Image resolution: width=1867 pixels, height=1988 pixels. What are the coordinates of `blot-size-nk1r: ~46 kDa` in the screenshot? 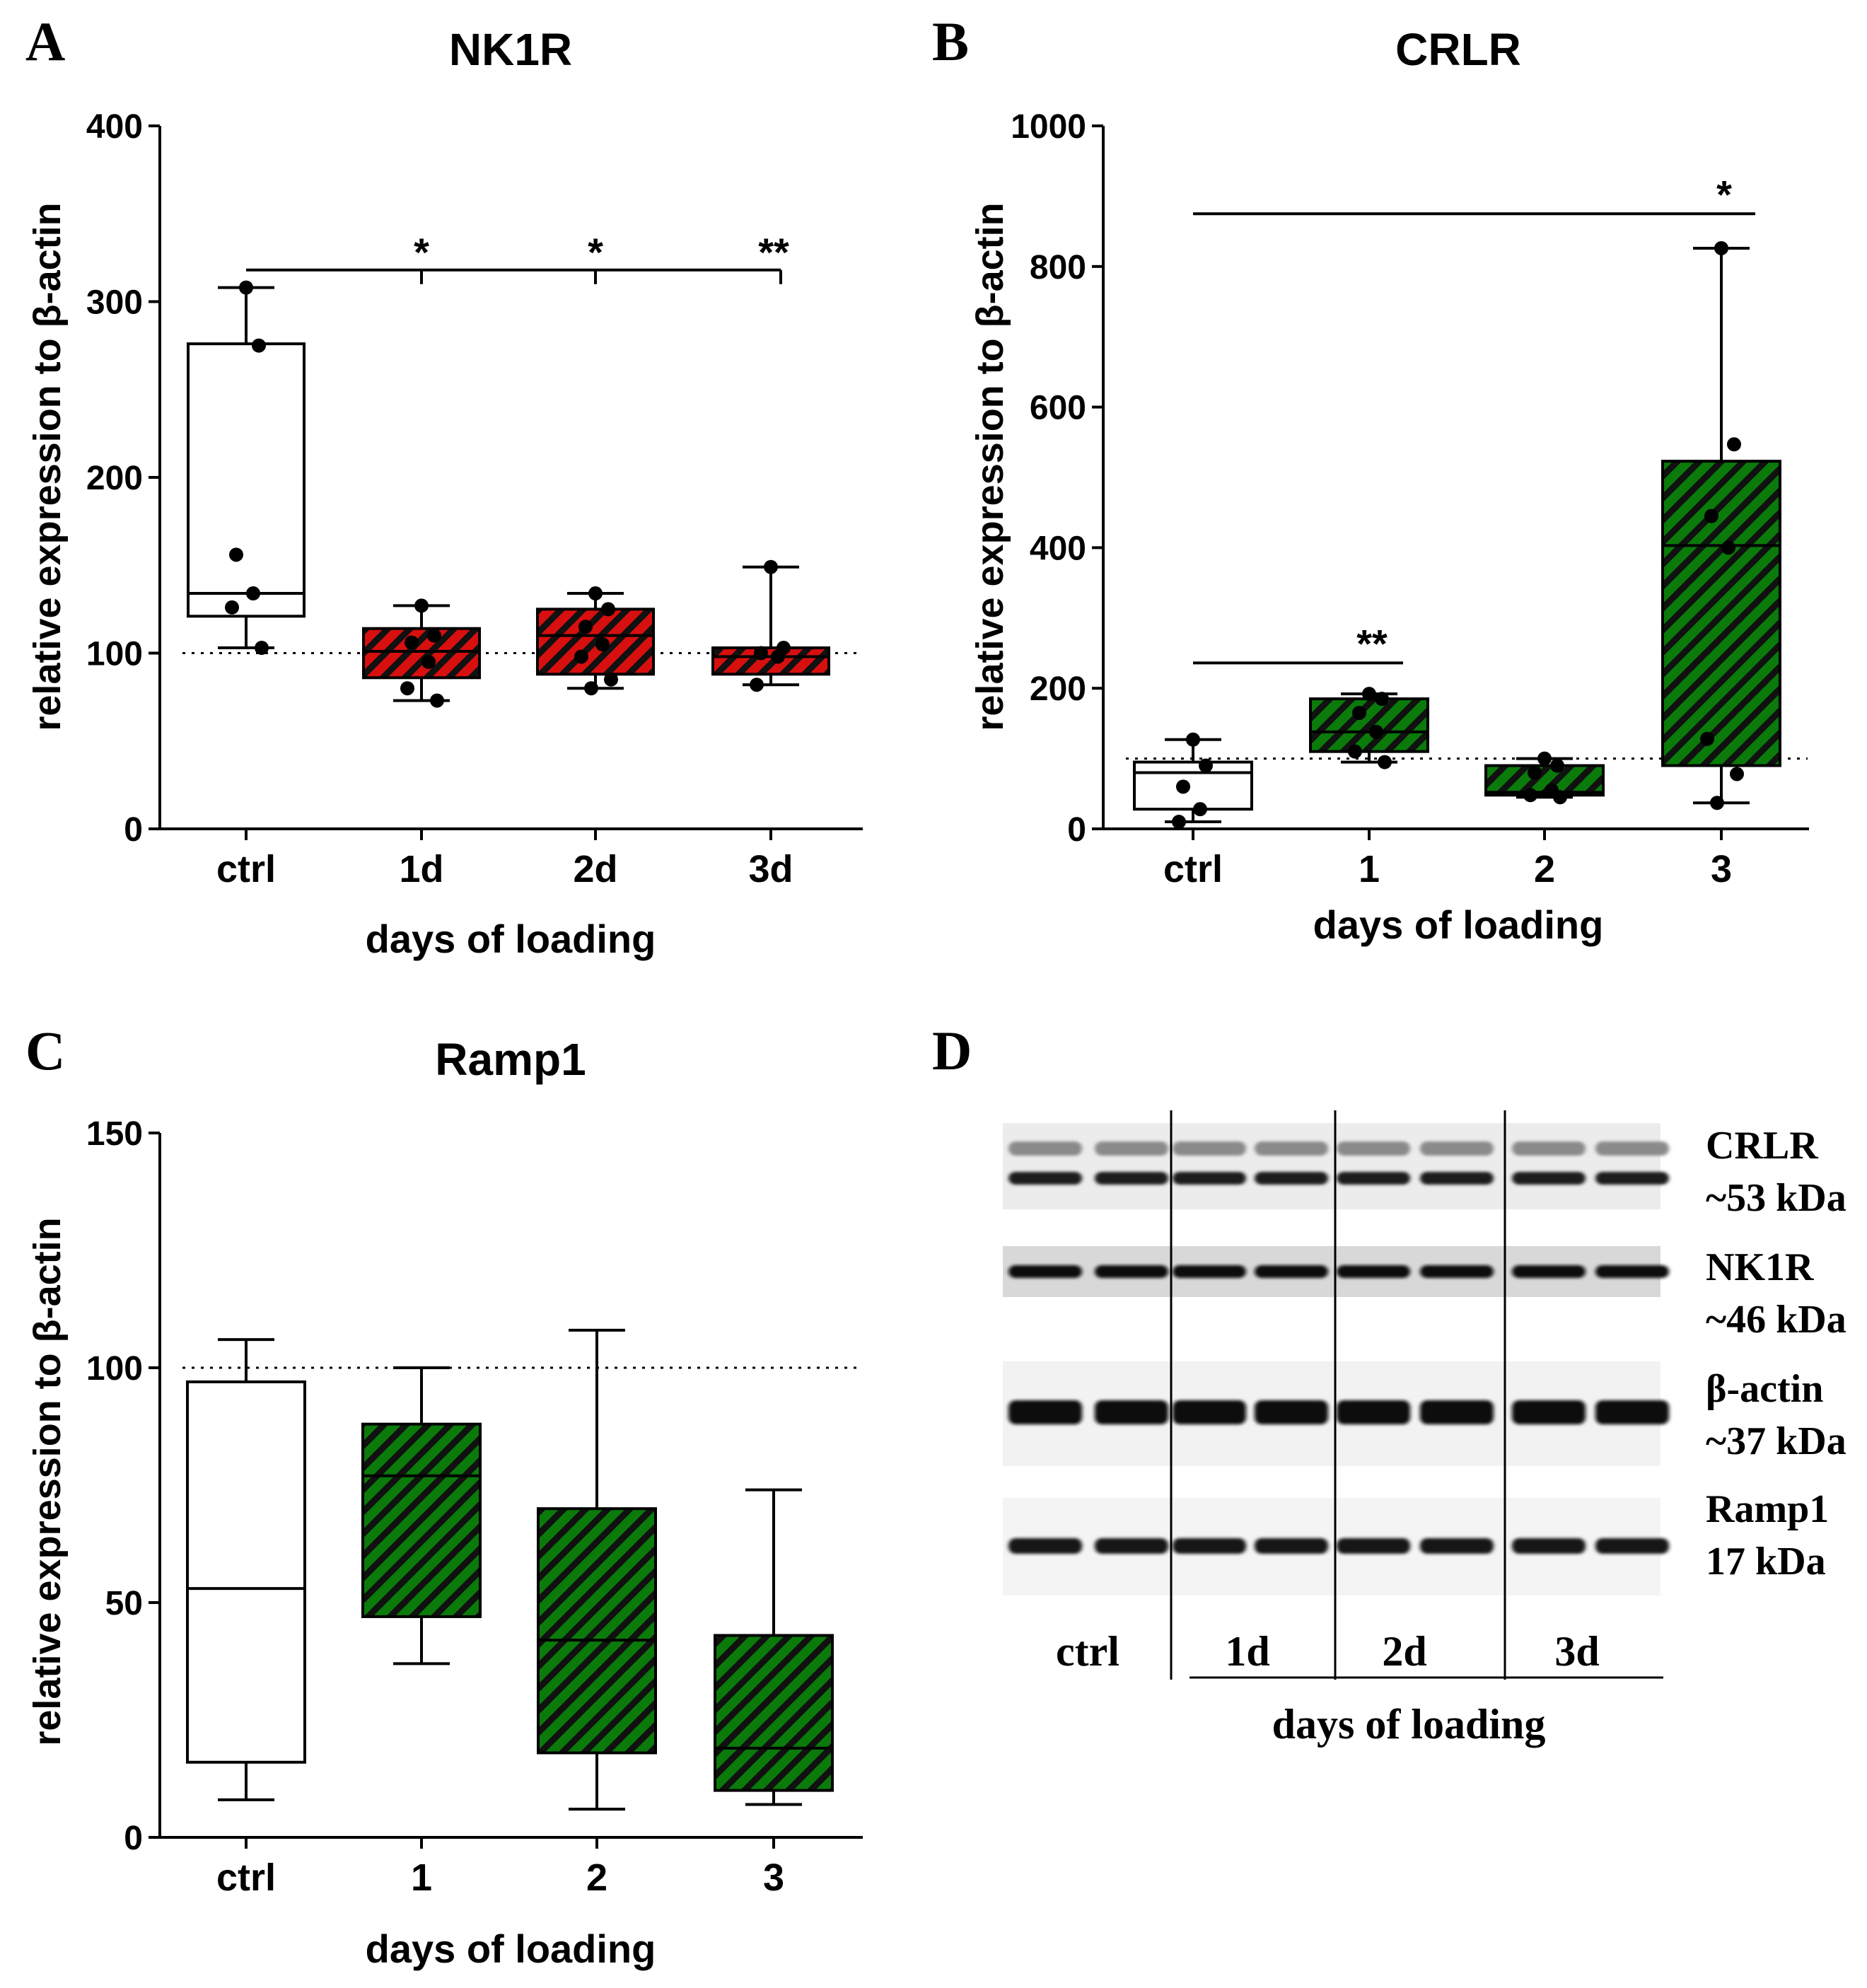 It's located at (1776, 1320).